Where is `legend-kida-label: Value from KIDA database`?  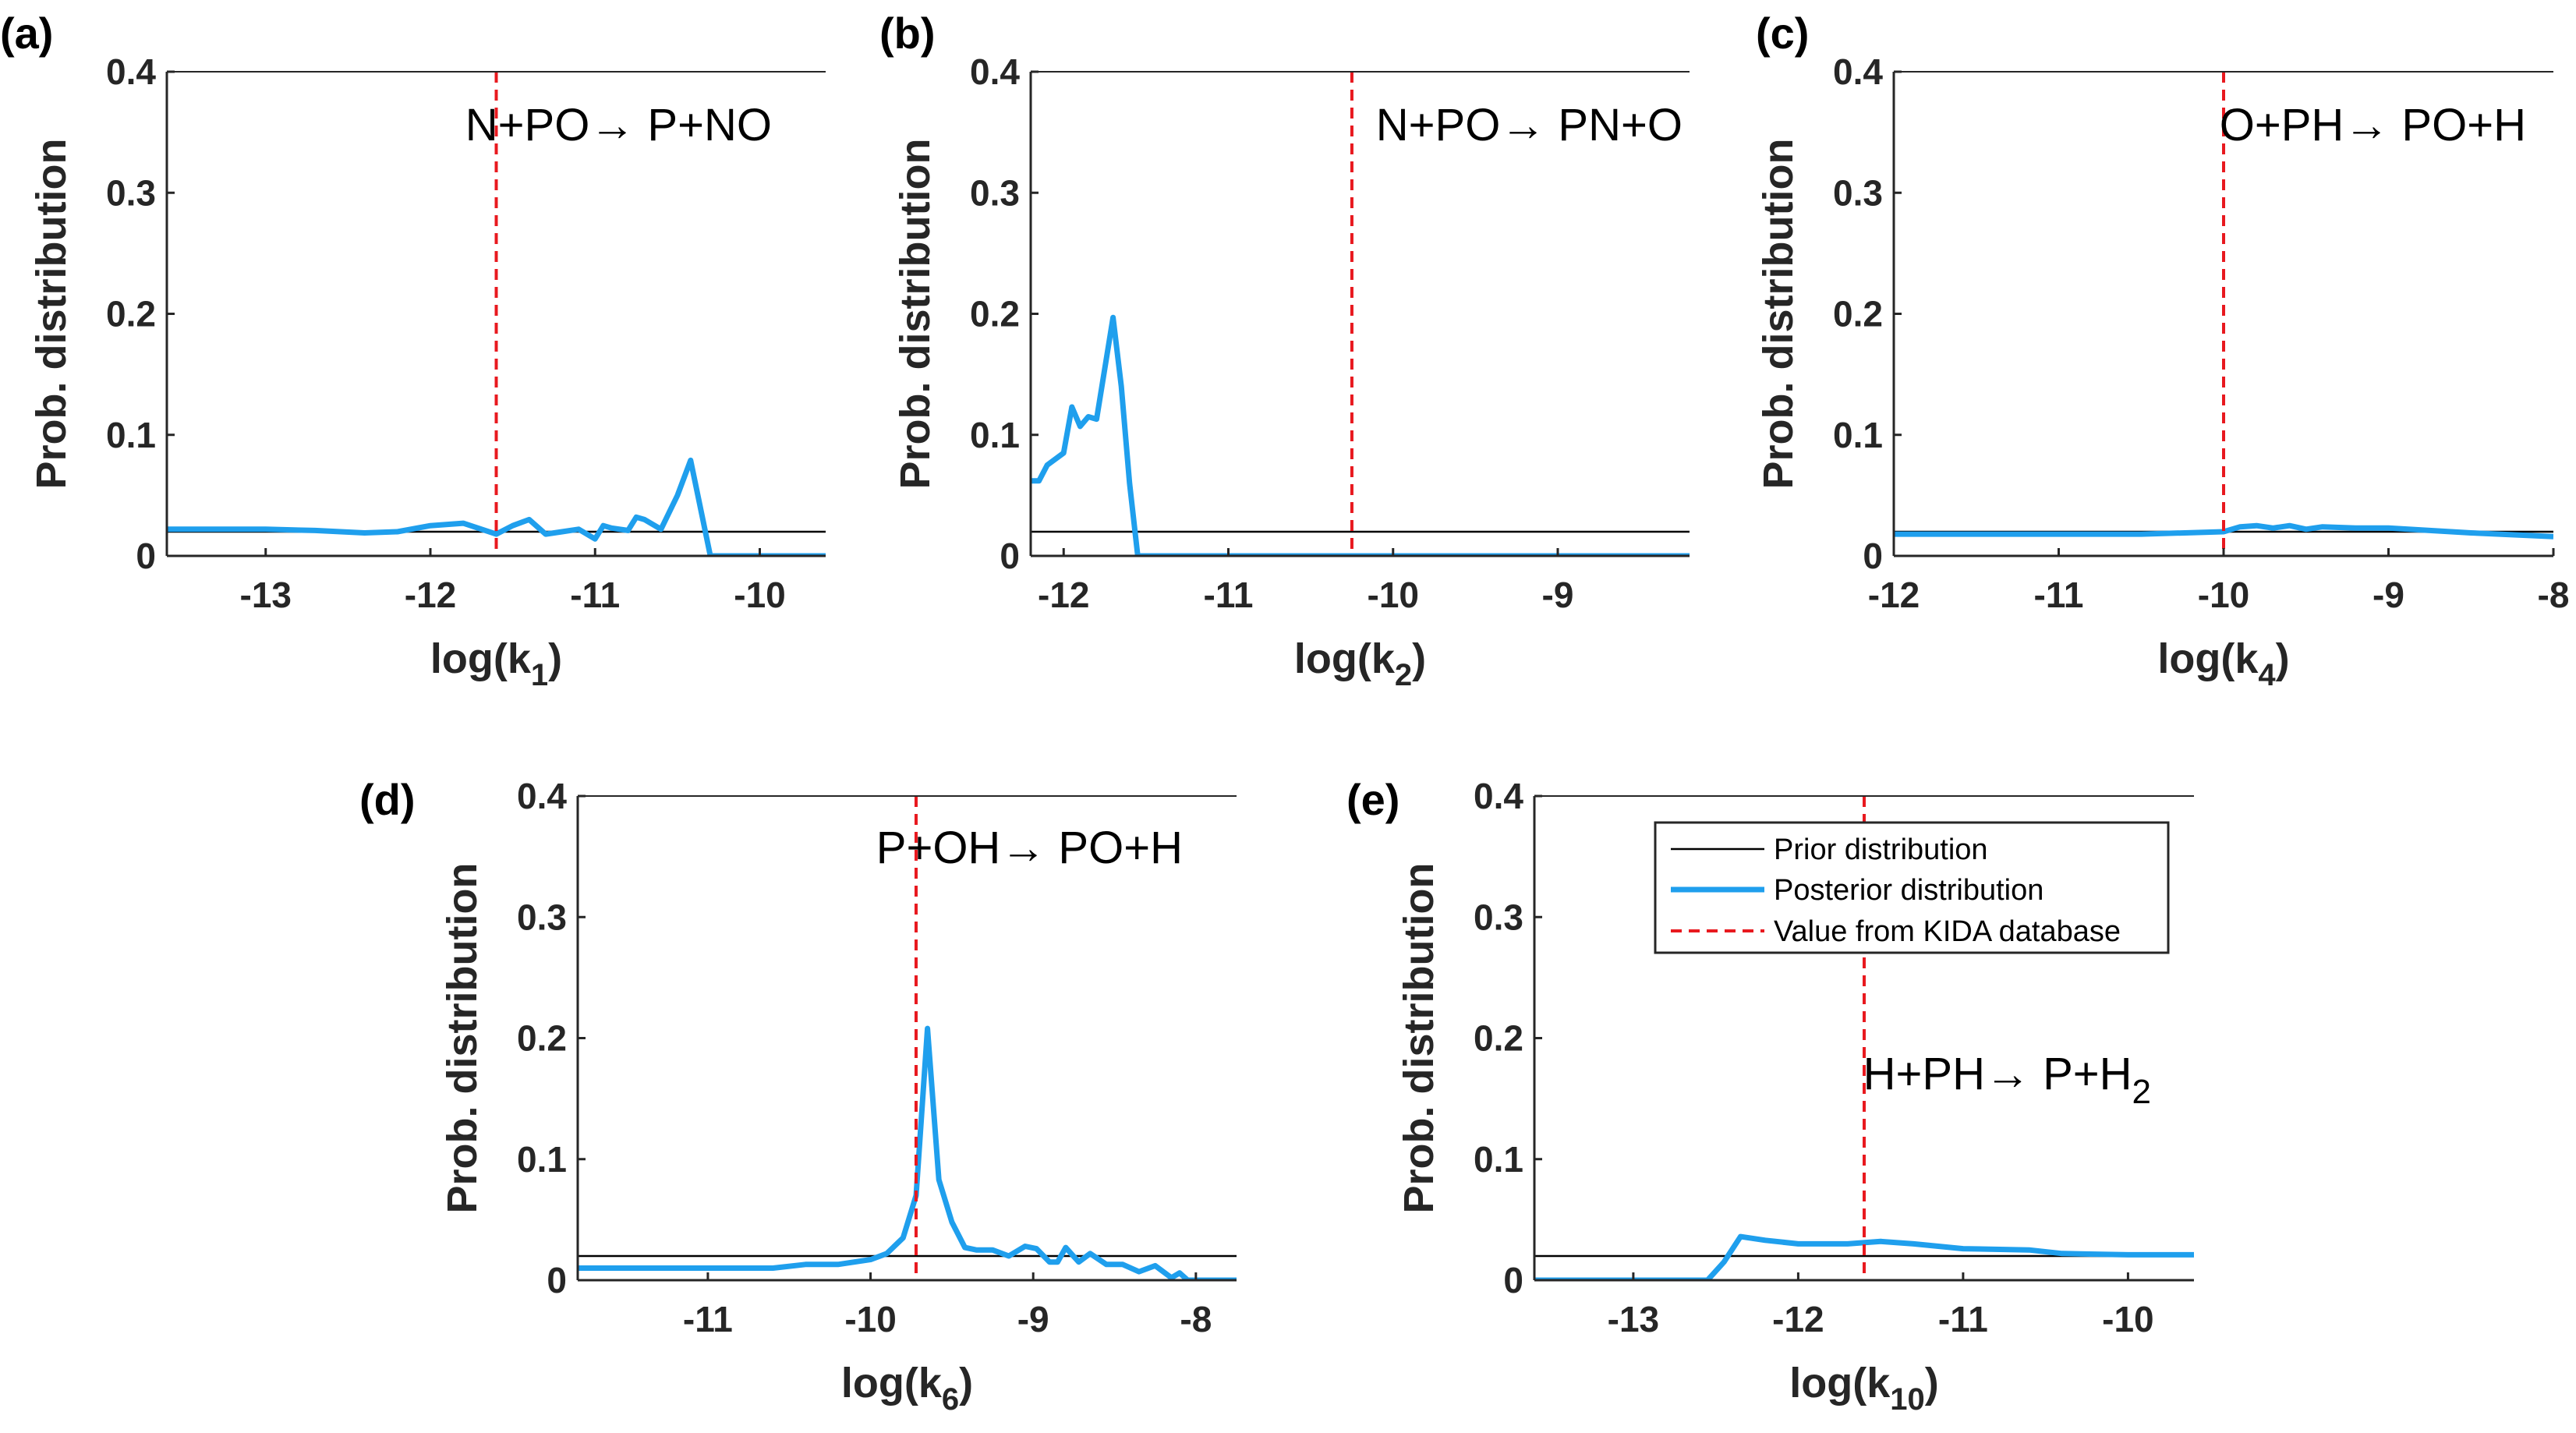 legend-kida-label: Value from KIDA database is located at coordinates (1947, 931).